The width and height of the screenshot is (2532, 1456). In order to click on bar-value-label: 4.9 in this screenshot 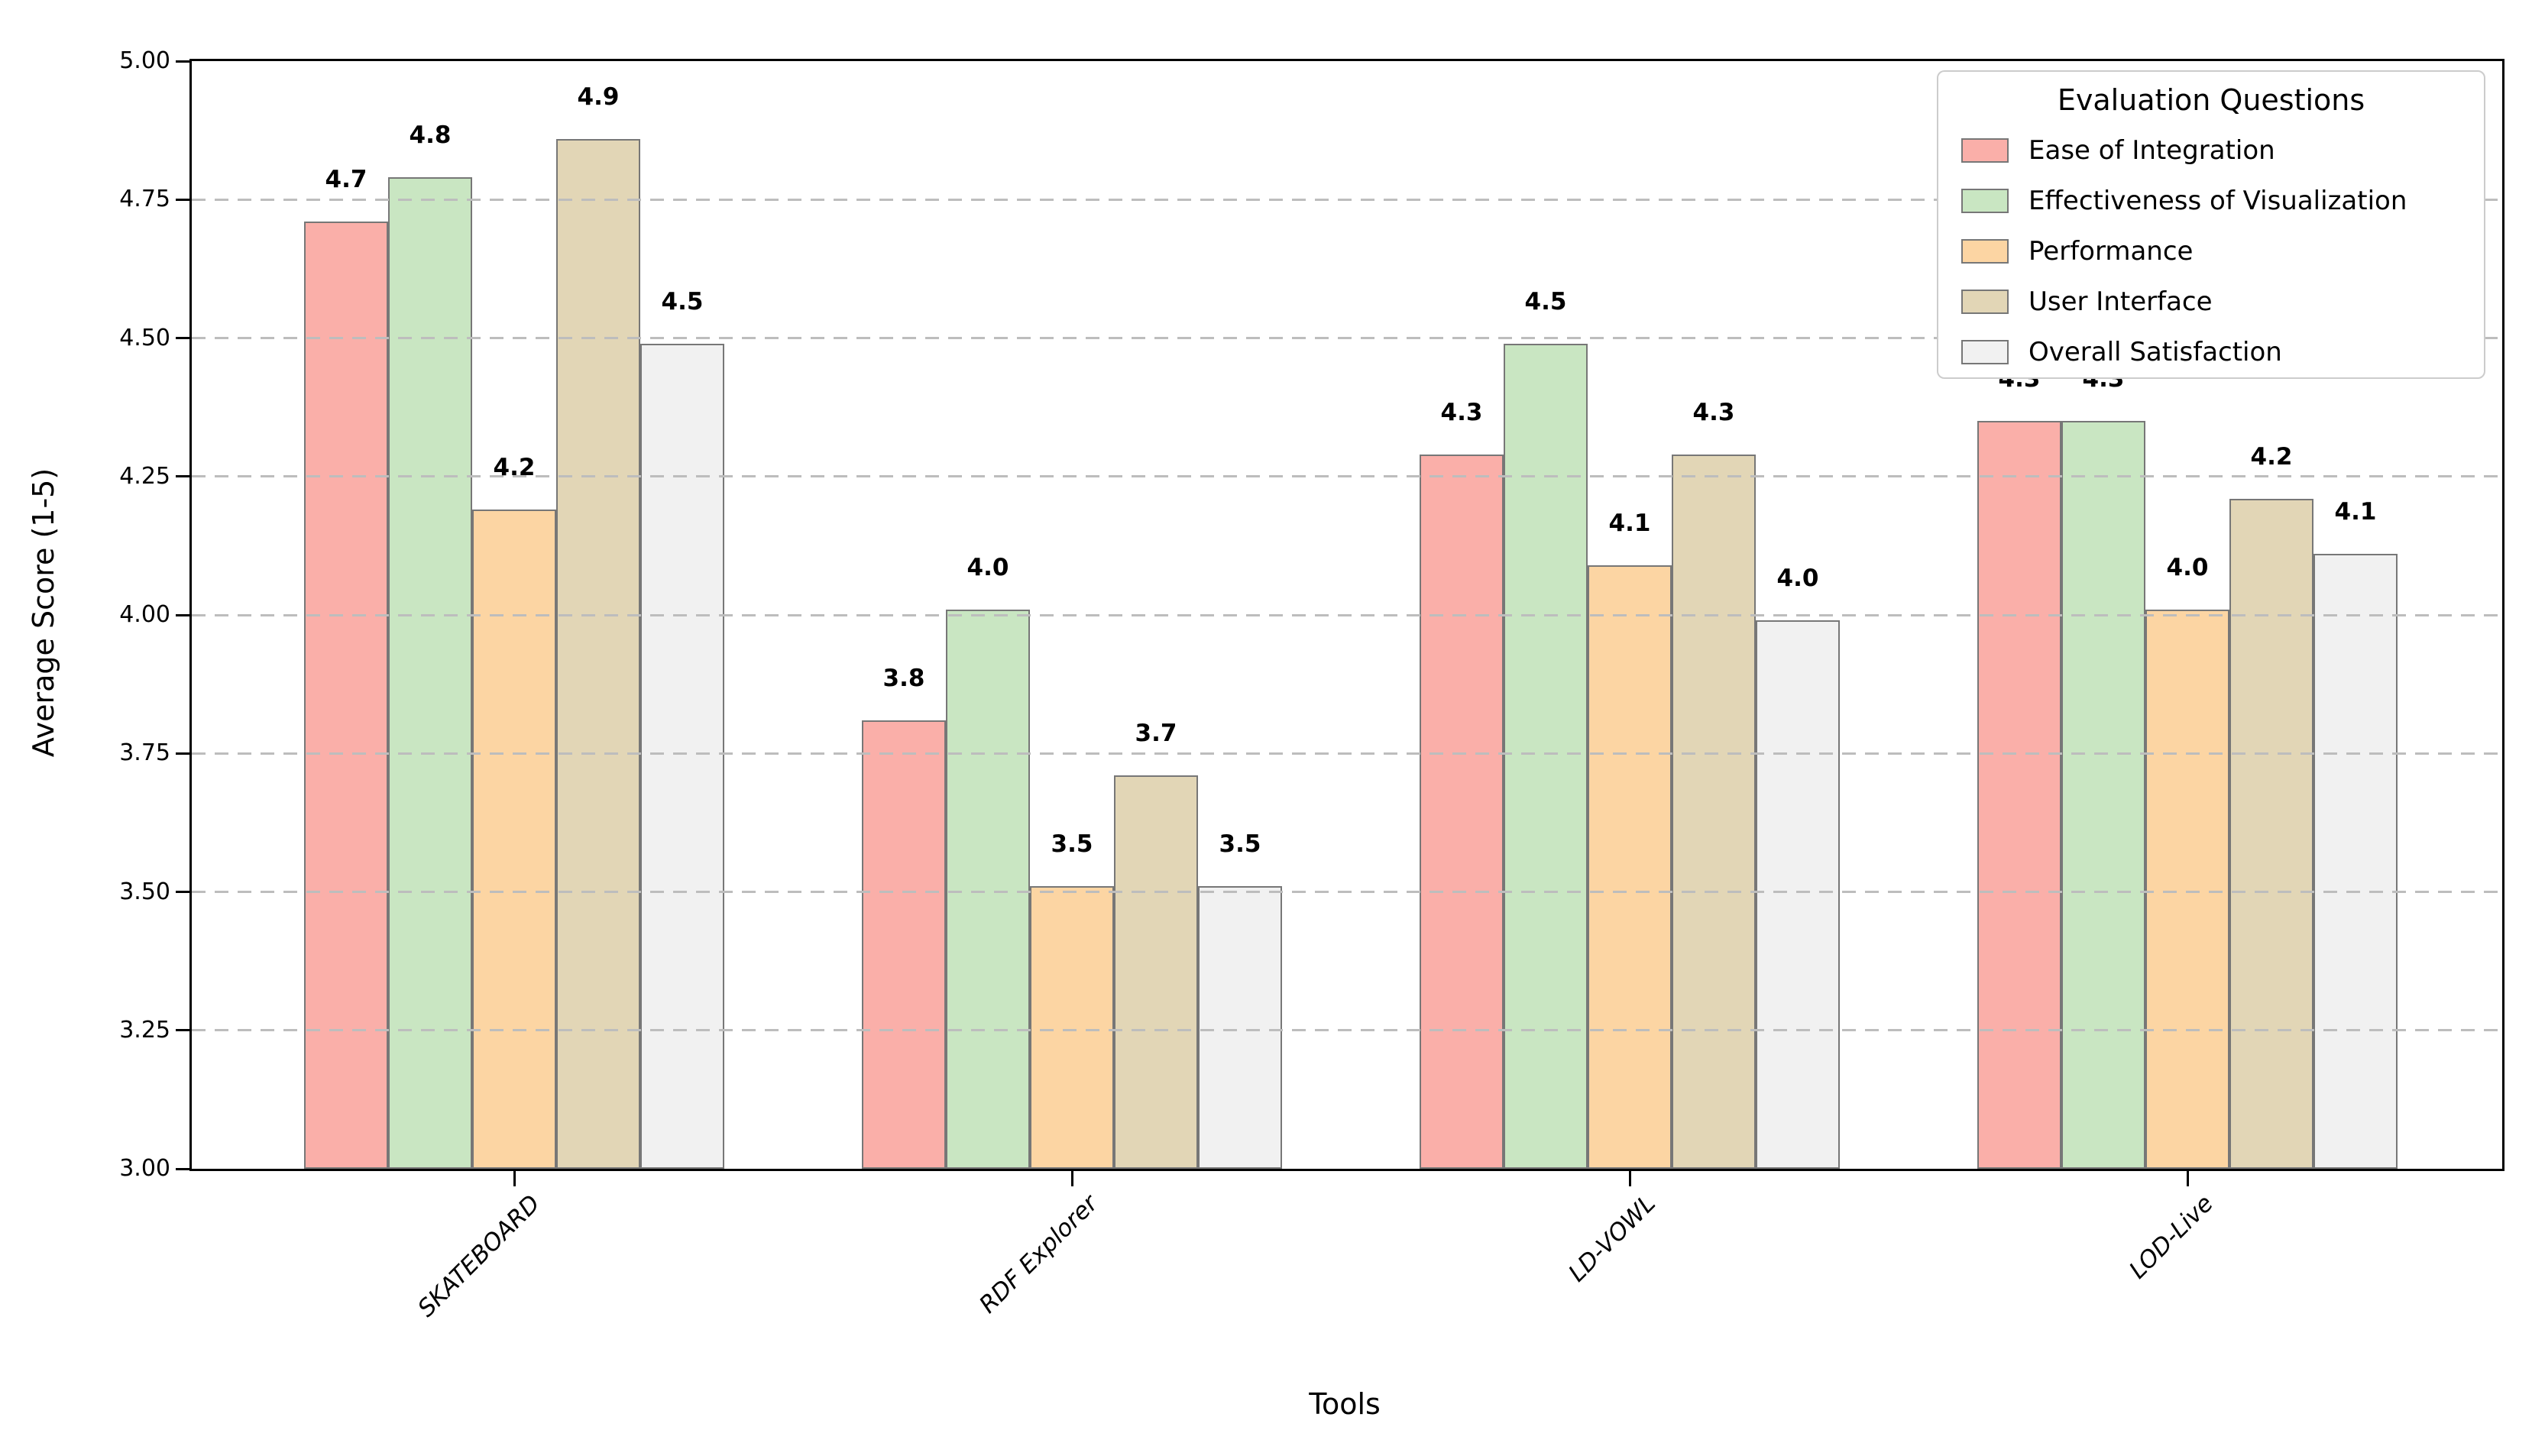, I will do `click(598, 97)`.